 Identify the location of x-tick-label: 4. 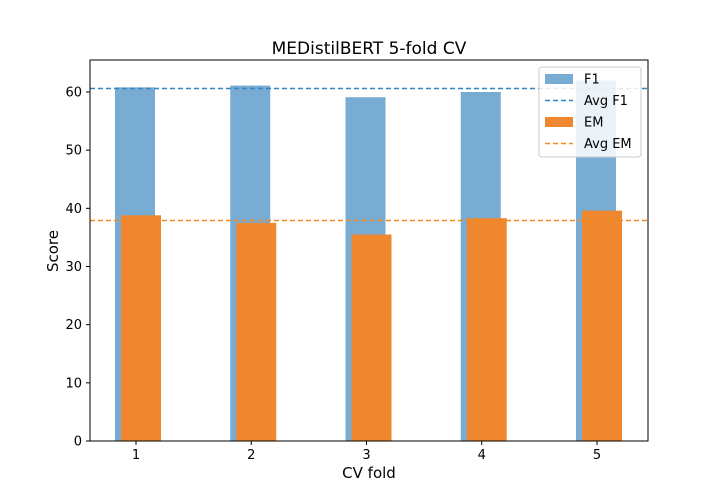
(482, 455).